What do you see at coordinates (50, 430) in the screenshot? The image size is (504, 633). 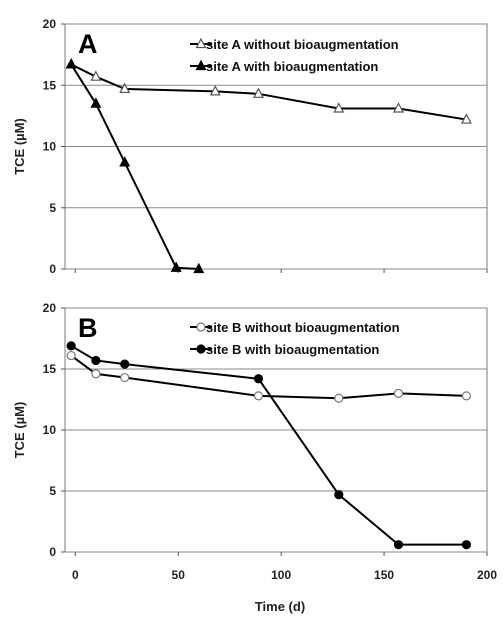 I see `y-tick-label-2-2: 10` at bounding box center [50, 430].